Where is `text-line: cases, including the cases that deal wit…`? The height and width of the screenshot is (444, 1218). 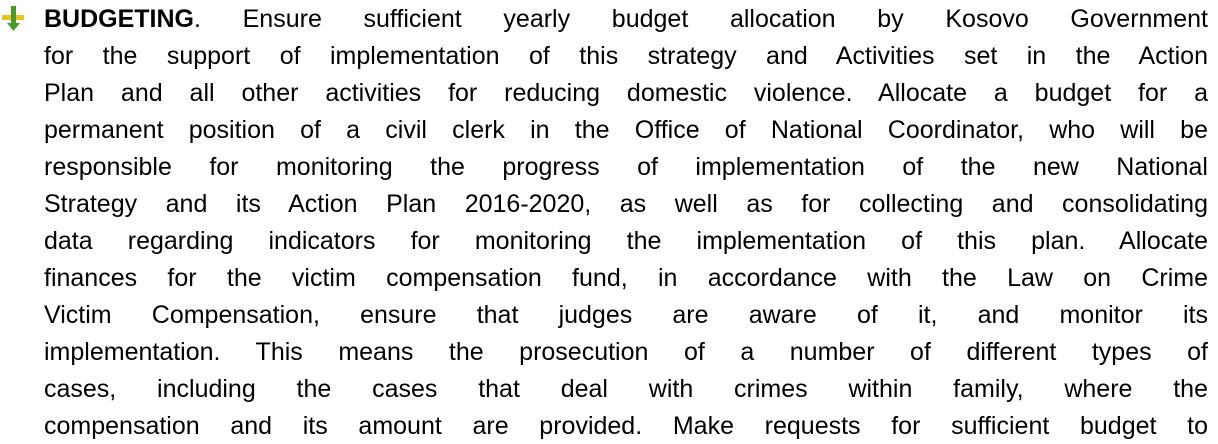 text-line: cases, including the cases that deal wit… is located at coordinates (626, 389).